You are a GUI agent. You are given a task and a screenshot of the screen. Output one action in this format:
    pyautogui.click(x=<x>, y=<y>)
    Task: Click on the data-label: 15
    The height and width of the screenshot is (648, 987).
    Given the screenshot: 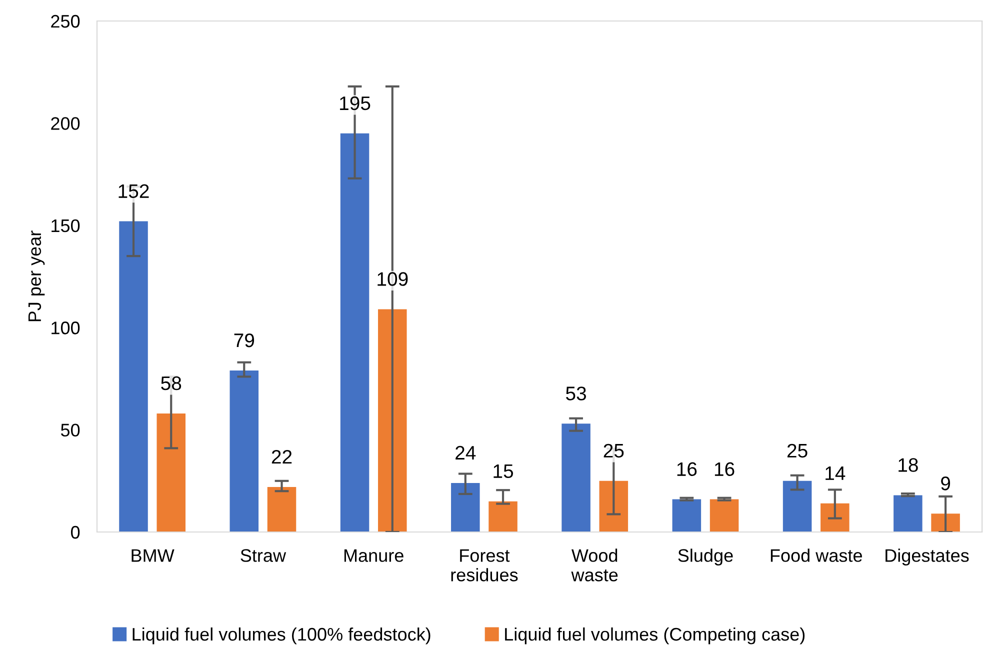 What is the action you would take?
    pyautogui.click(x=504, y=471)
    